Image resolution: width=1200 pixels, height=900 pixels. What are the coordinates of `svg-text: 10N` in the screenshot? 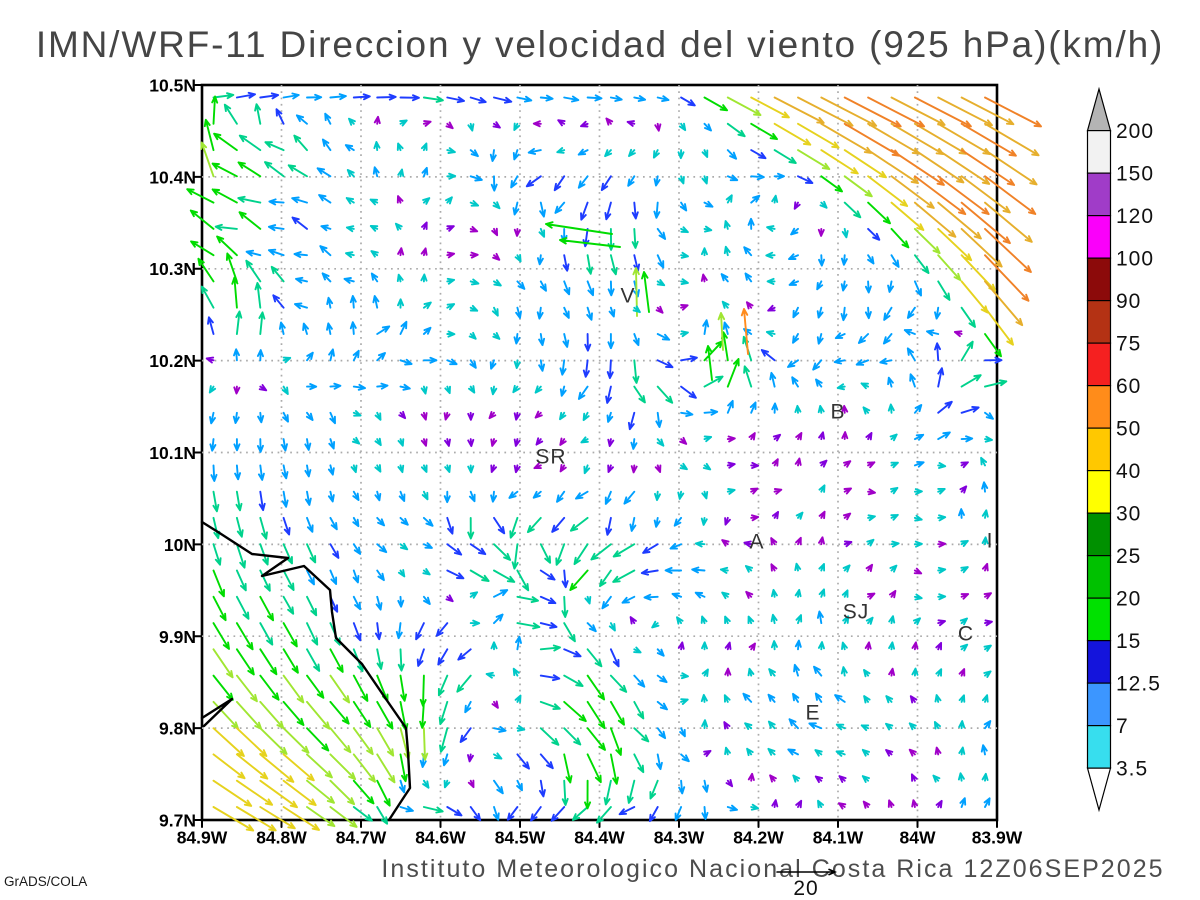 It's located at (180, 545).